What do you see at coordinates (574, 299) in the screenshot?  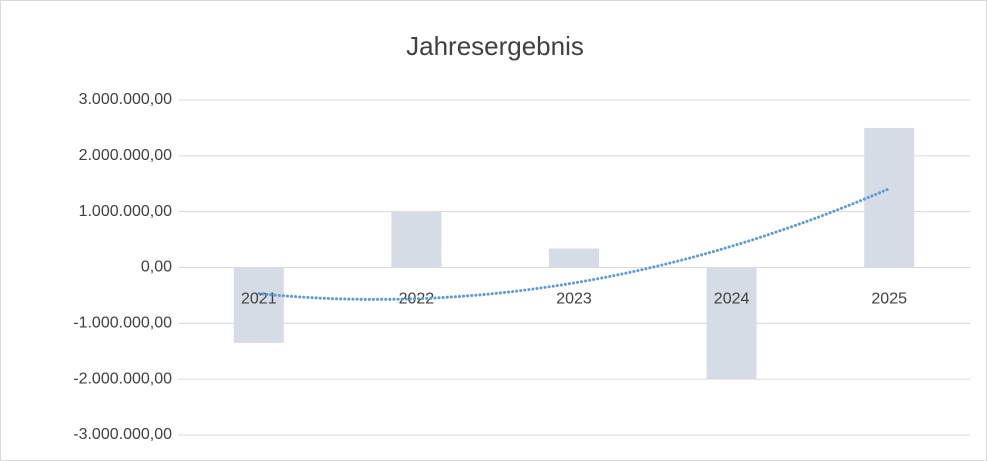 I see `x-tick-label: 2023` at bounding box center [574, 299].